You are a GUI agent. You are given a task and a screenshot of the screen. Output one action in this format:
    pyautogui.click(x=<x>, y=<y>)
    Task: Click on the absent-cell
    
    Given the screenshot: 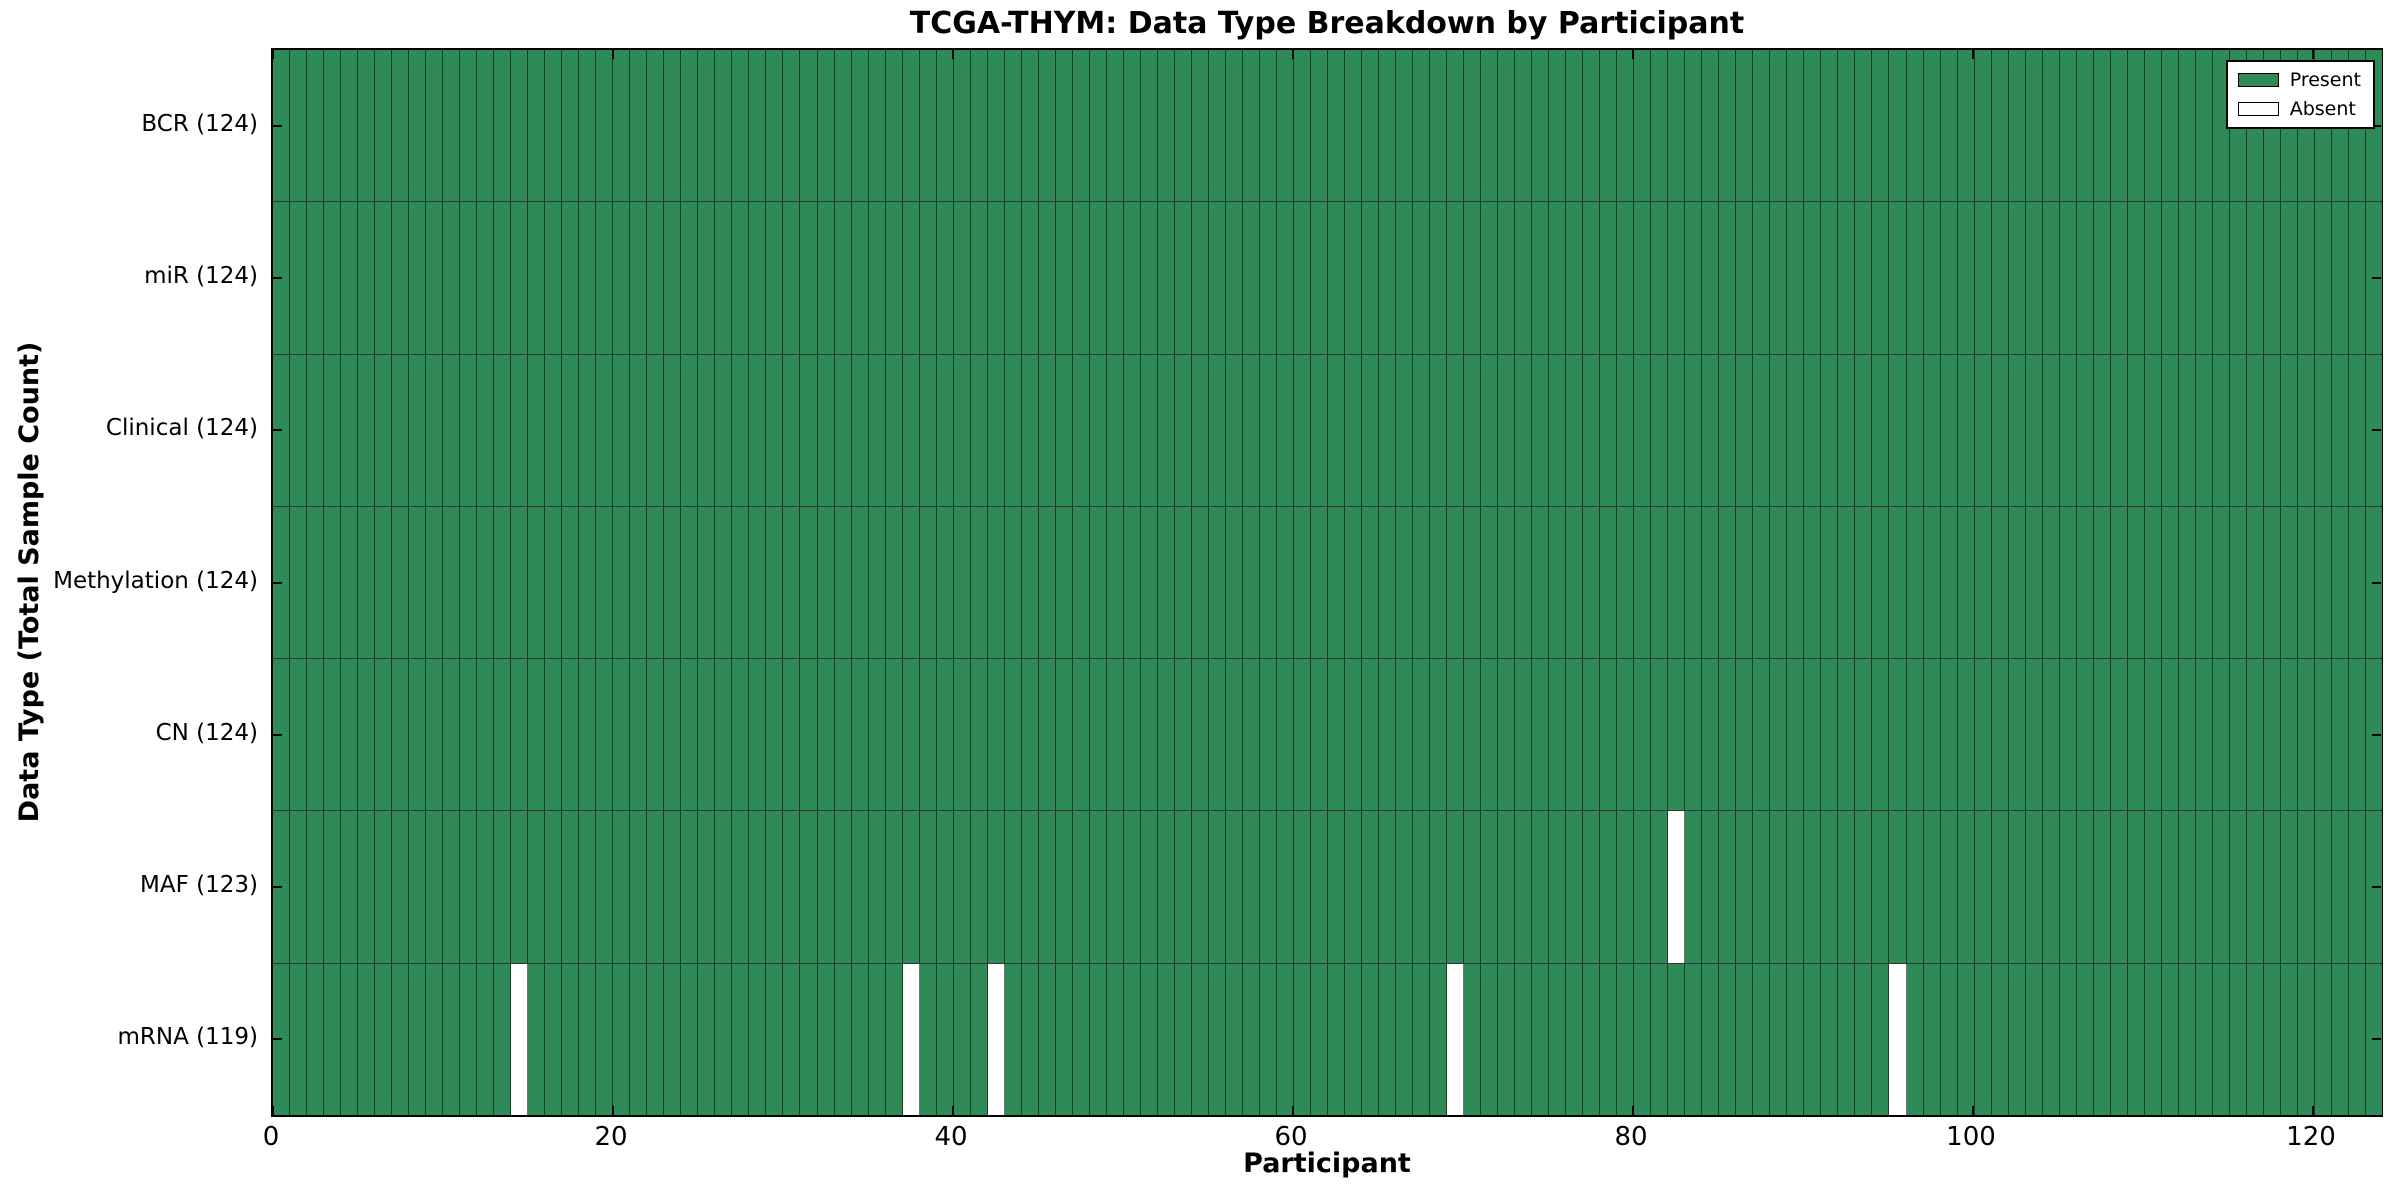 What is the action you would take?
    pyautogui.click(x=1456, y=1039)
    